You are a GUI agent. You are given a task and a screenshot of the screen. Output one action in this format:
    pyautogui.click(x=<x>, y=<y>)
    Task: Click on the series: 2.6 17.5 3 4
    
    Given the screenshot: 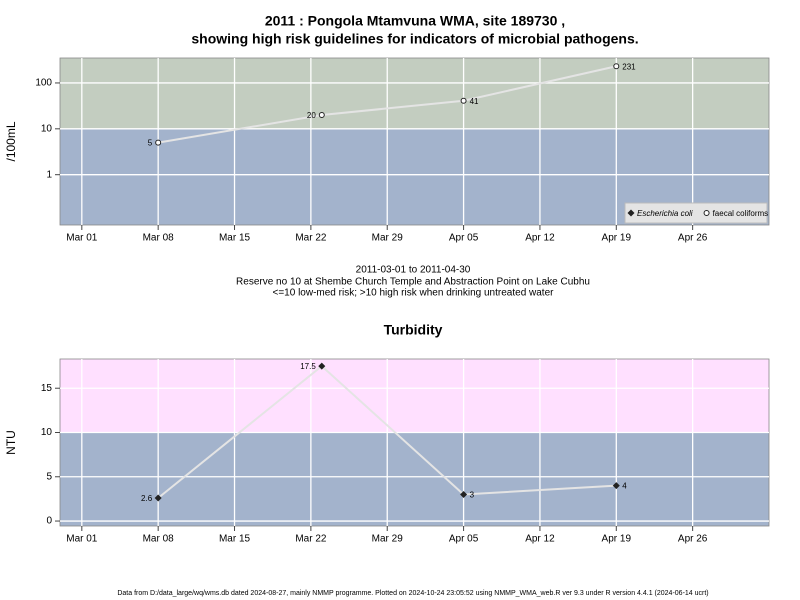 What is the action you would take?
    pyautogui.click(x=384, y=432)
    